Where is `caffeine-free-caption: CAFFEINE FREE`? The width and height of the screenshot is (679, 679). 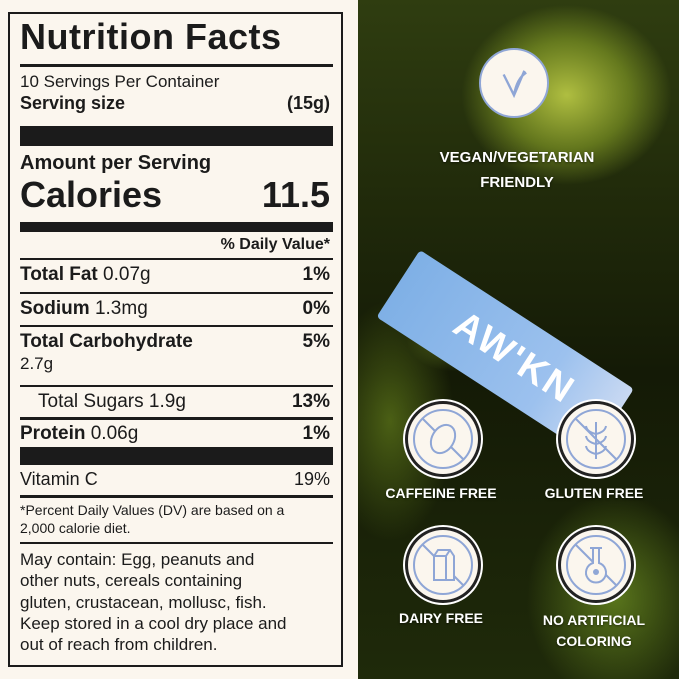 caffeine-free-caption: CAFFEINE FREE is located at coordinates (441, 493).